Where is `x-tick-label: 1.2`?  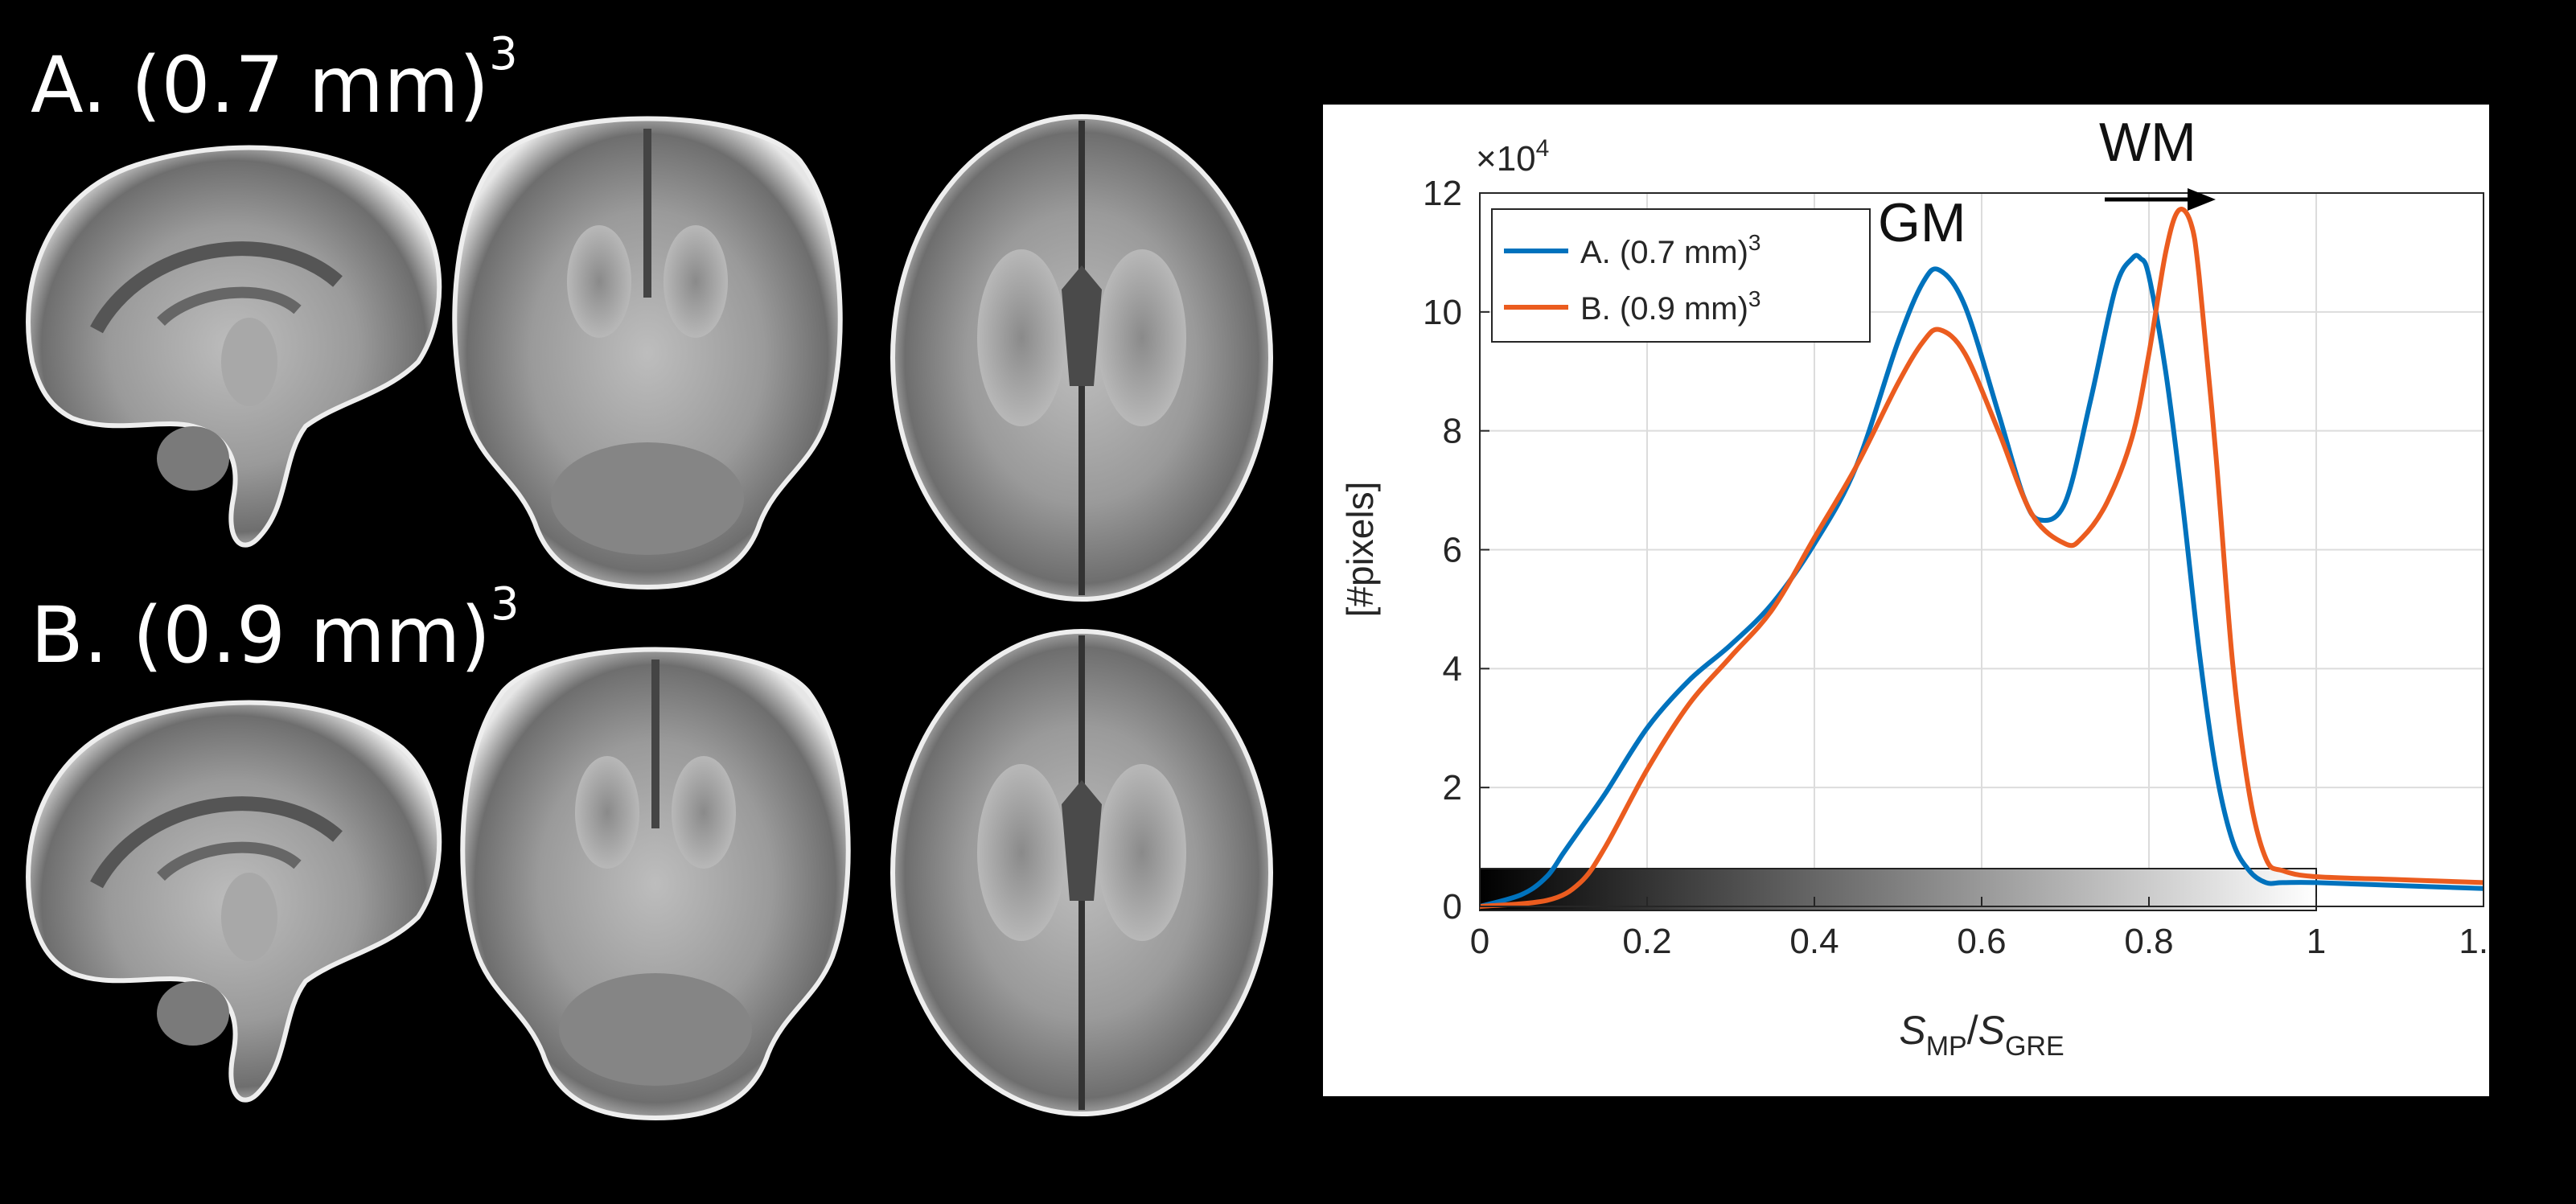 x-tick-label: 1.2 is located at coordinates (2474, 941).